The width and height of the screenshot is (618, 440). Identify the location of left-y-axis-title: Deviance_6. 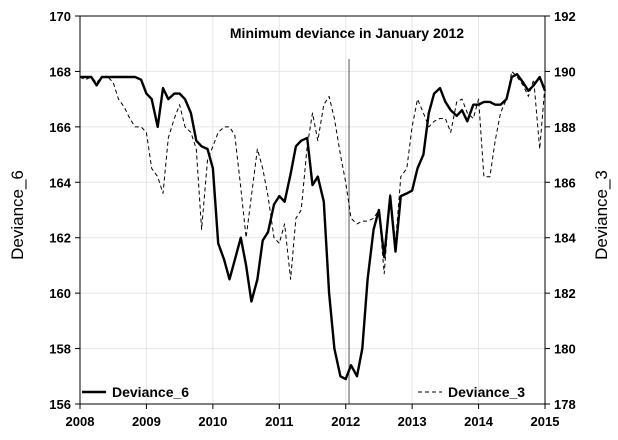
(17, 215).